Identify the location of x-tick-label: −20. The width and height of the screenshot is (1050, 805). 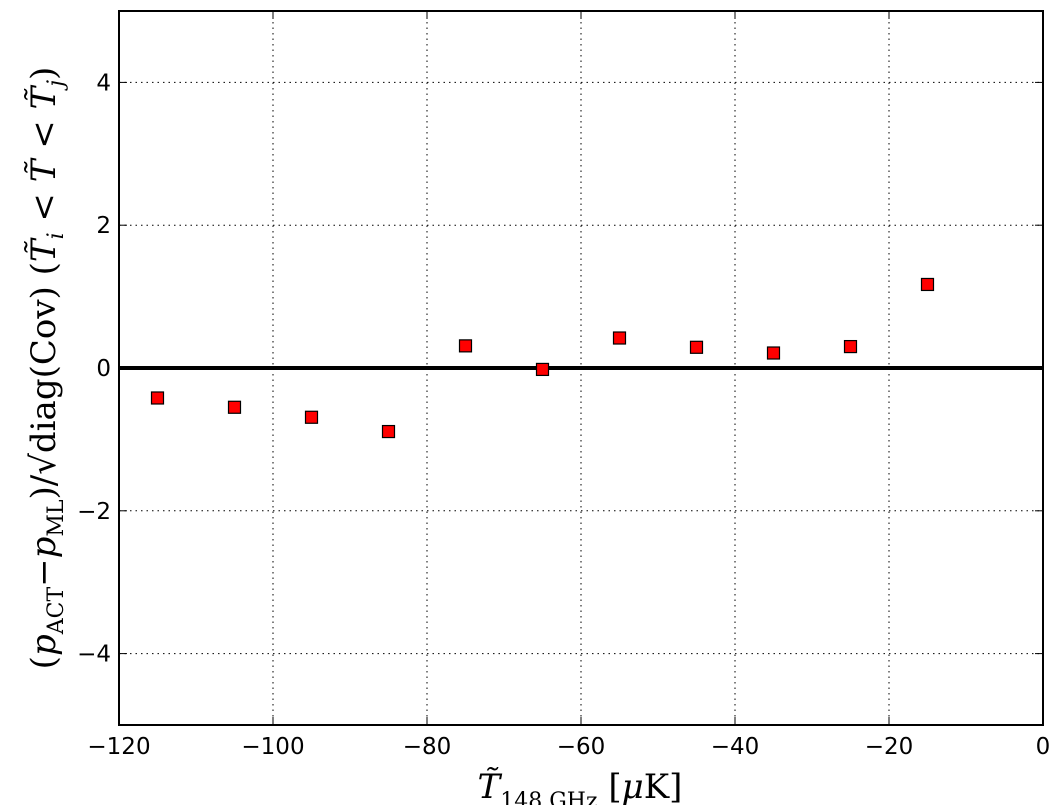
(889, 747).